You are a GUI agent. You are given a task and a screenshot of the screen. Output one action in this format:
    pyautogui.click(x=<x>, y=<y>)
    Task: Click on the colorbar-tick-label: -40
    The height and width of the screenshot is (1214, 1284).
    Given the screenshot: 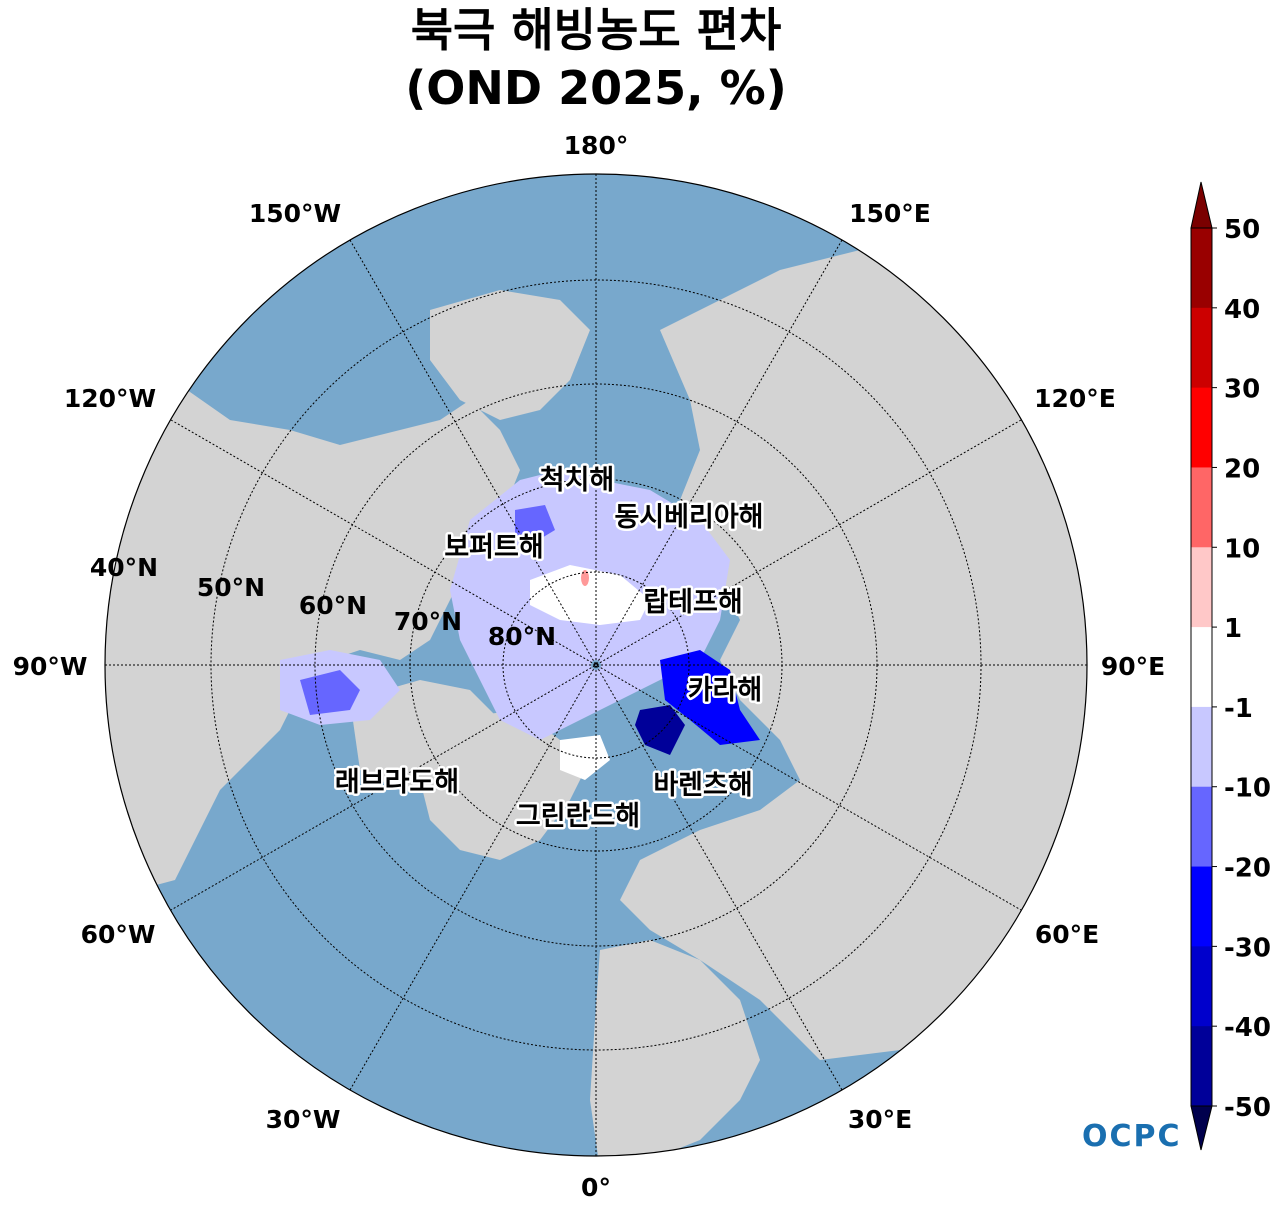 What is the action you would take?
    pyautogui.click(x=1247, y=1028)
    